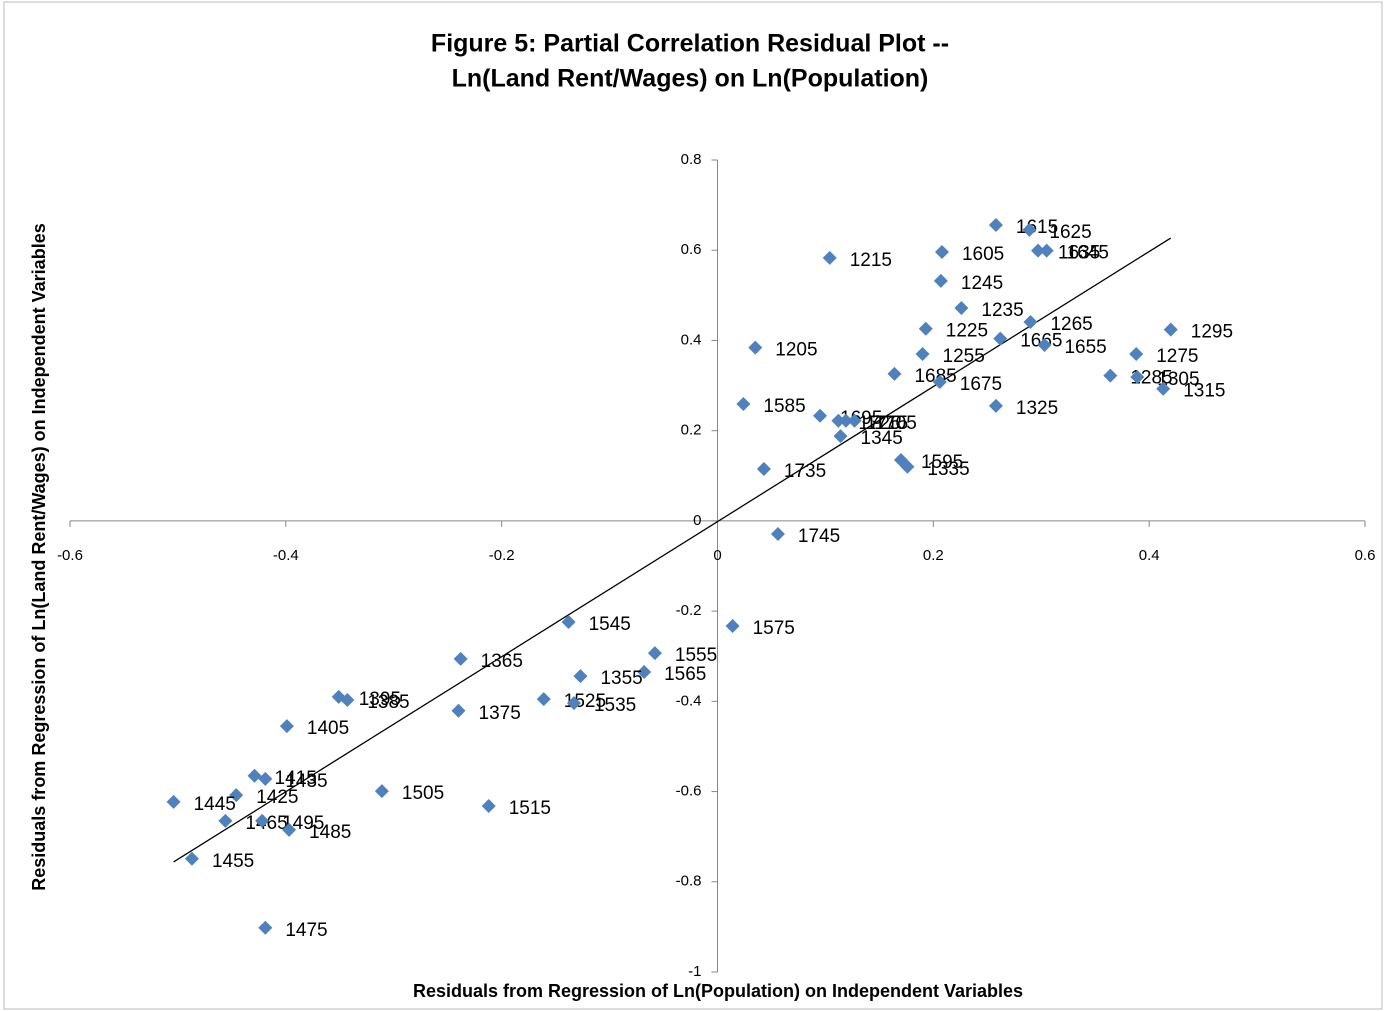 The height and width of the screenshot is (1011, 1385). I want to click on y-tick-label: 0.8, so click(691, 159).